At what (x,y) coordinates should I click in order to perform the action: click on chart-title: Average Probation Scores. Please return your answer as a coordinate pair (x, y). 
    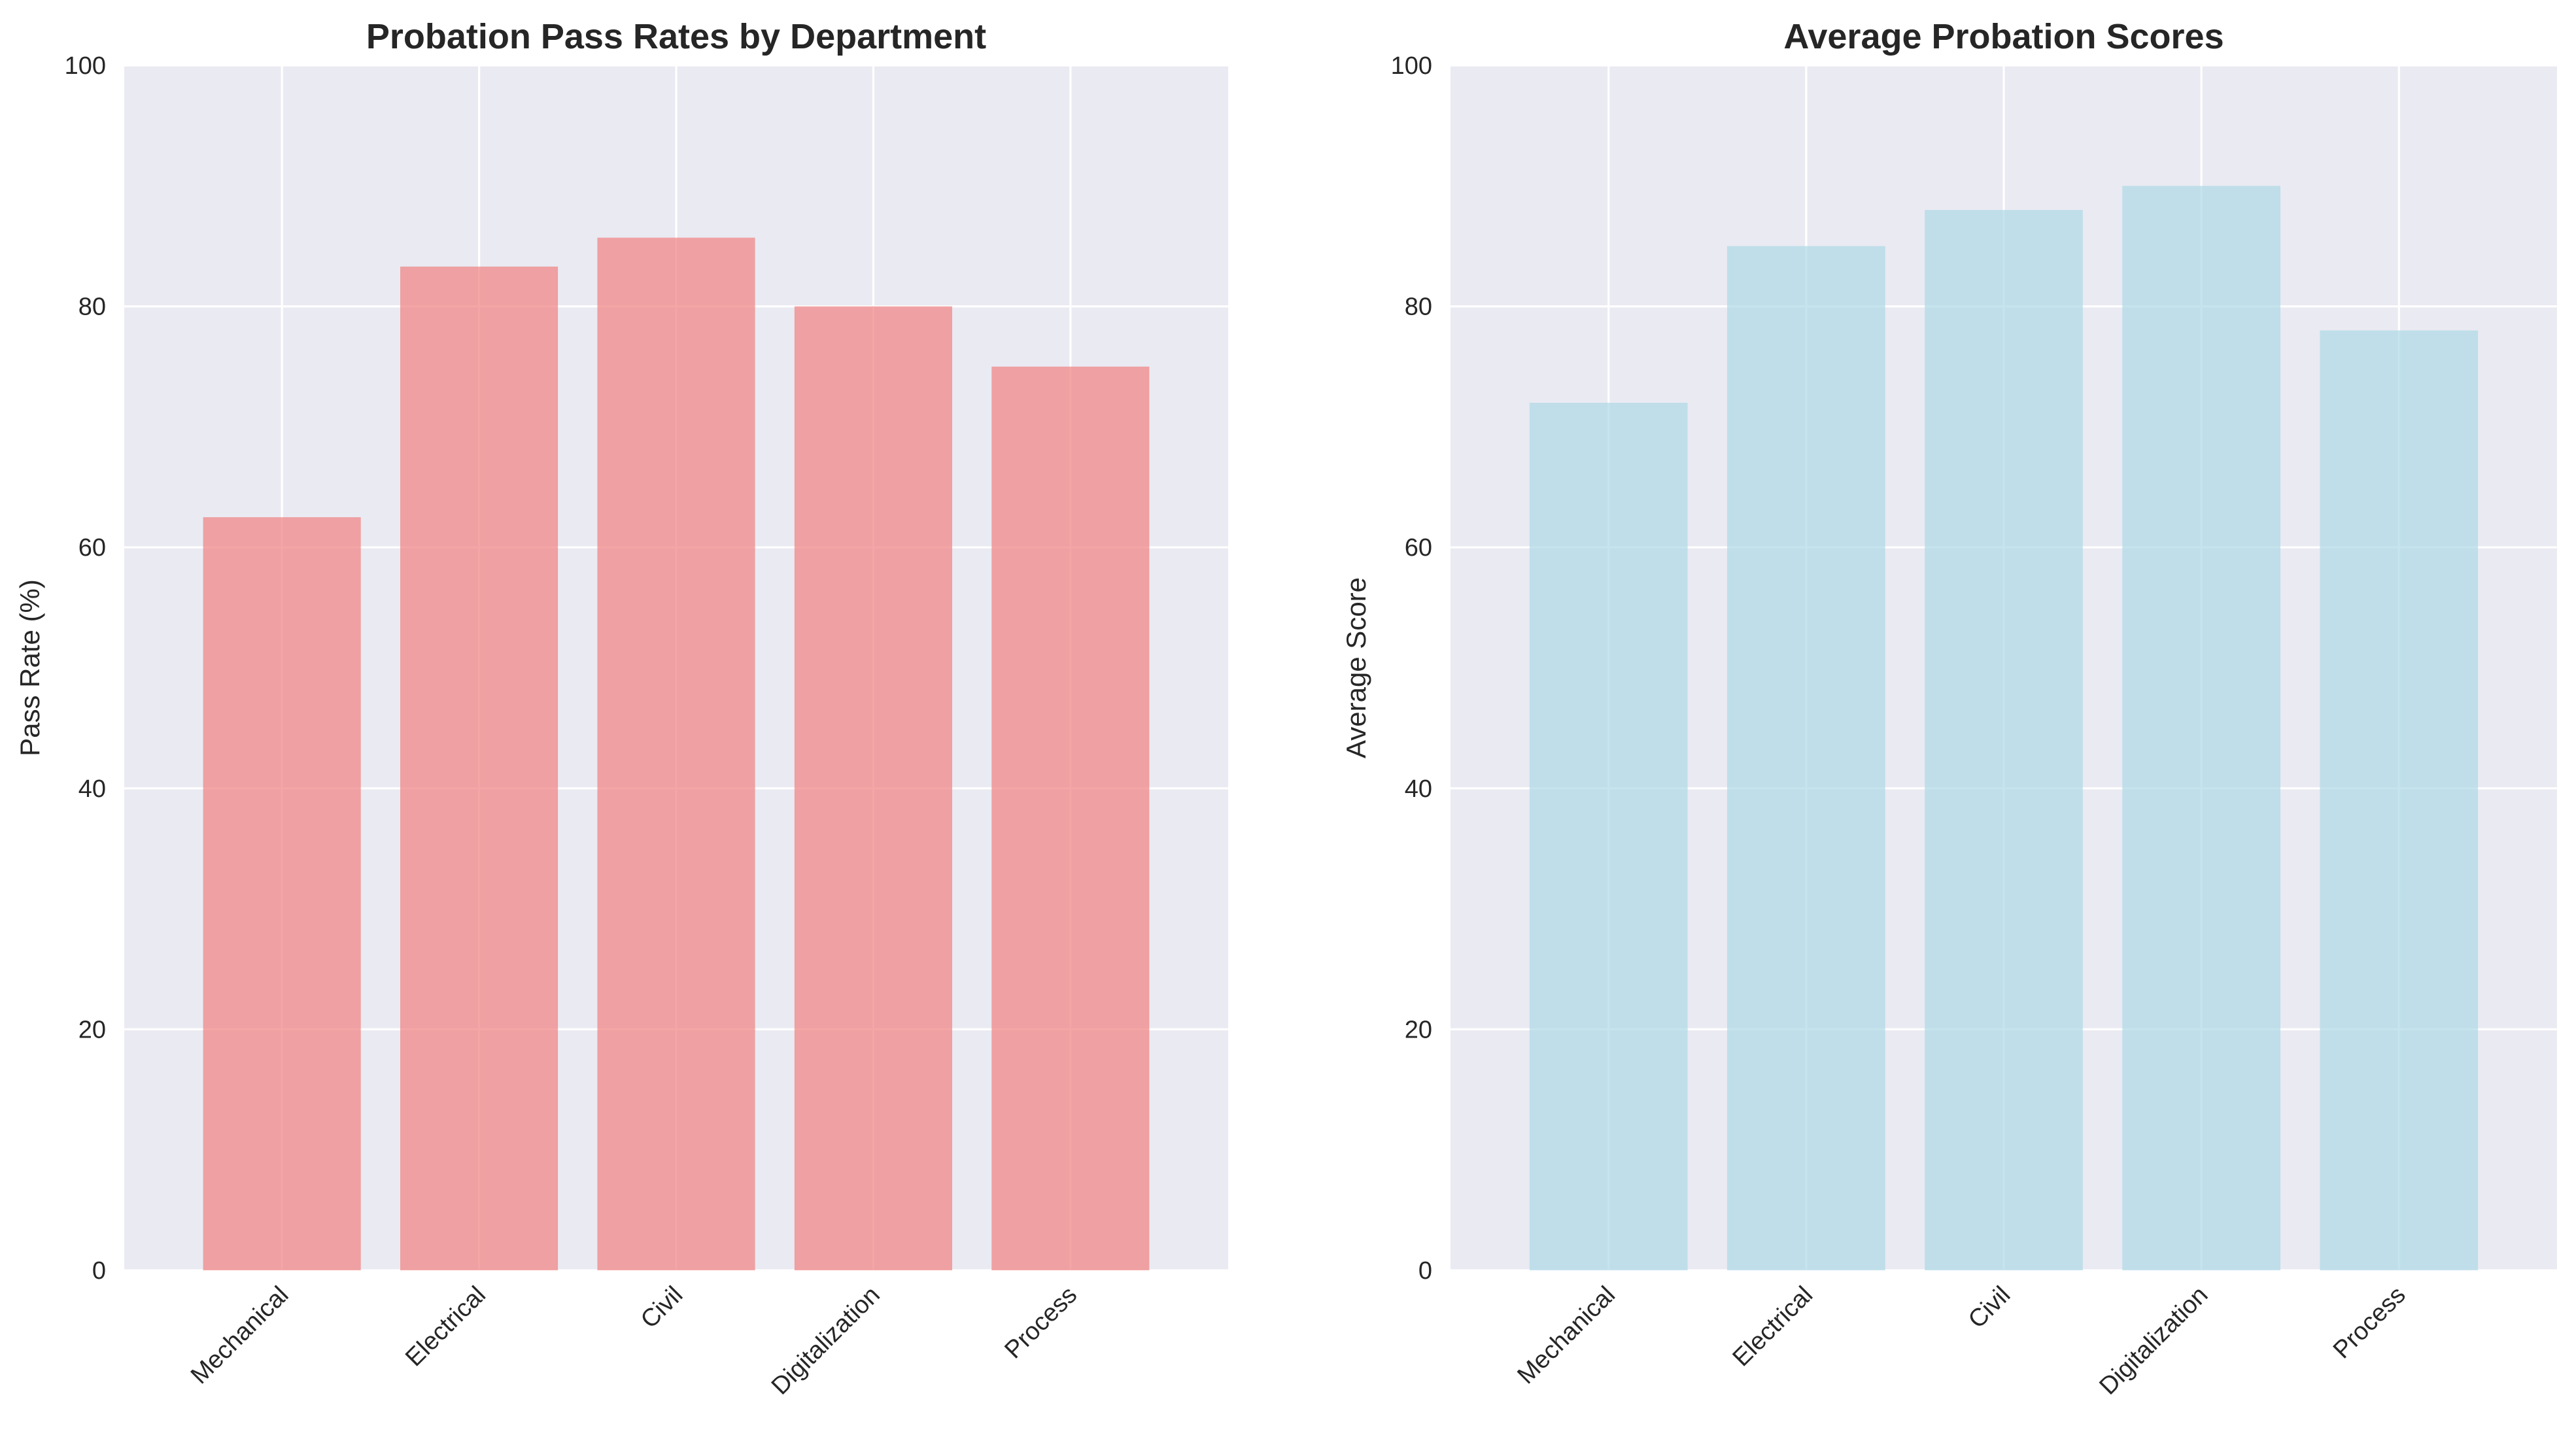
    Looking at the image, I should click on (2004, 36).